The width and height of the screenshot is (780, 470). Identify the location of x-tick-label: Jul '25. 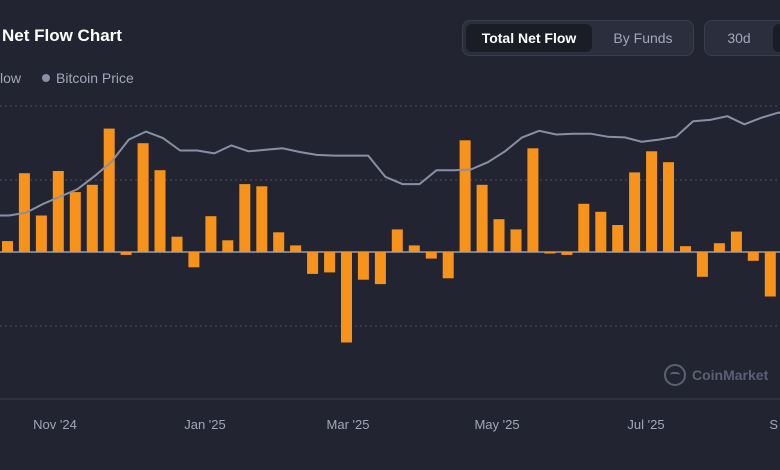
(645, 424).